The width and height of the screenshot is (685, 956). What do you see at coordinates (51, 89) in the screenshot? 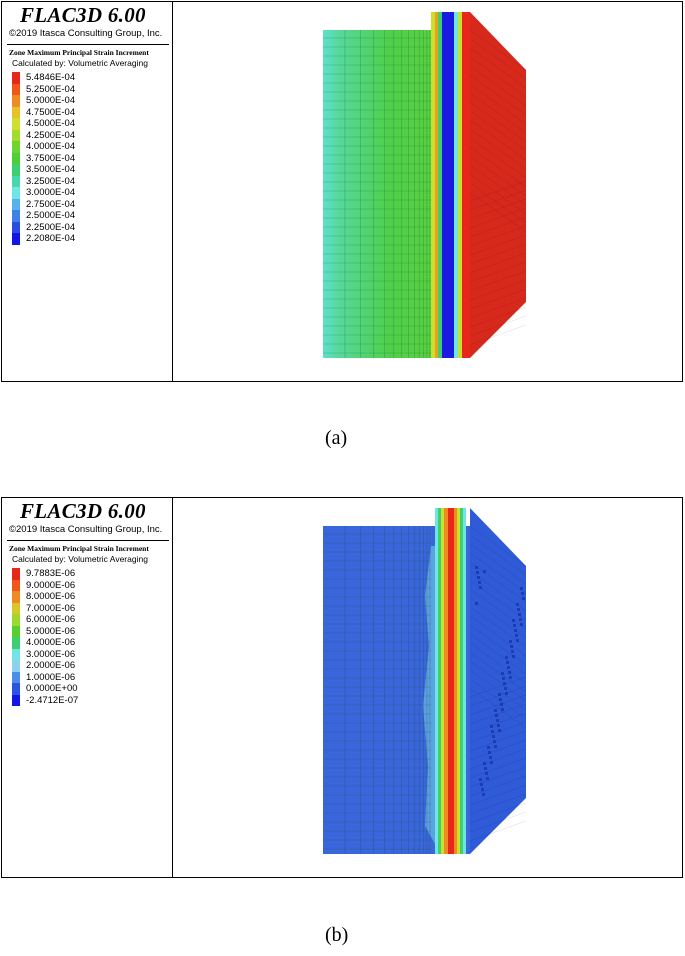
I see `legend-label: 5.2500E-04` at bounding box center [51, 89].